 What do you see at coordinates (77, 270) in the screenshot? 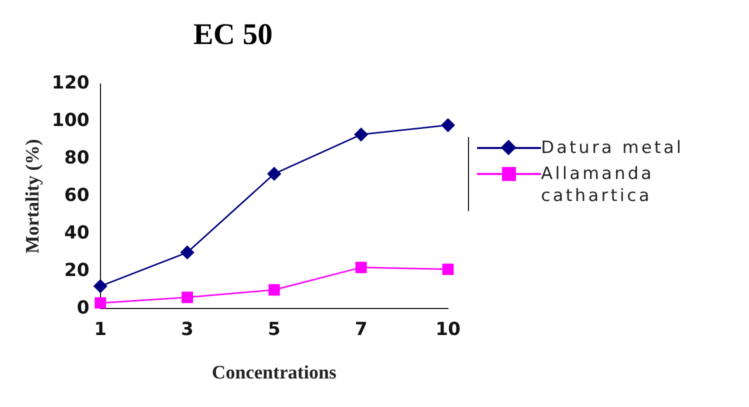
I see `y-tick-label: 20` at bounding box center [77, 270].